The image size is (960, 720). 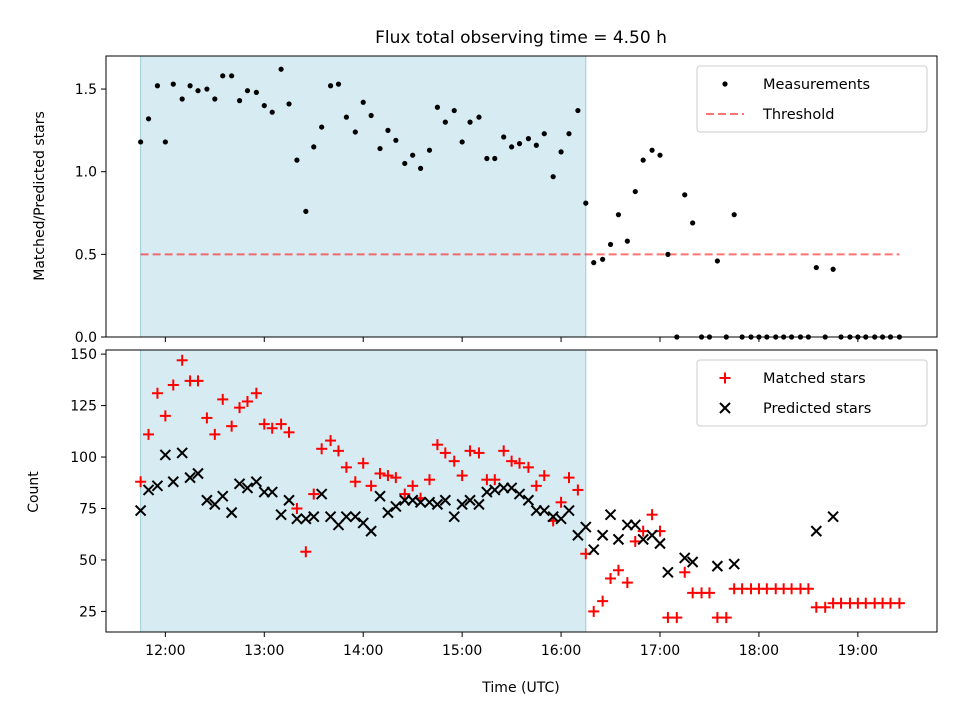 I want to click on x-tick-label: 15:00, so click(x=462, y=651).